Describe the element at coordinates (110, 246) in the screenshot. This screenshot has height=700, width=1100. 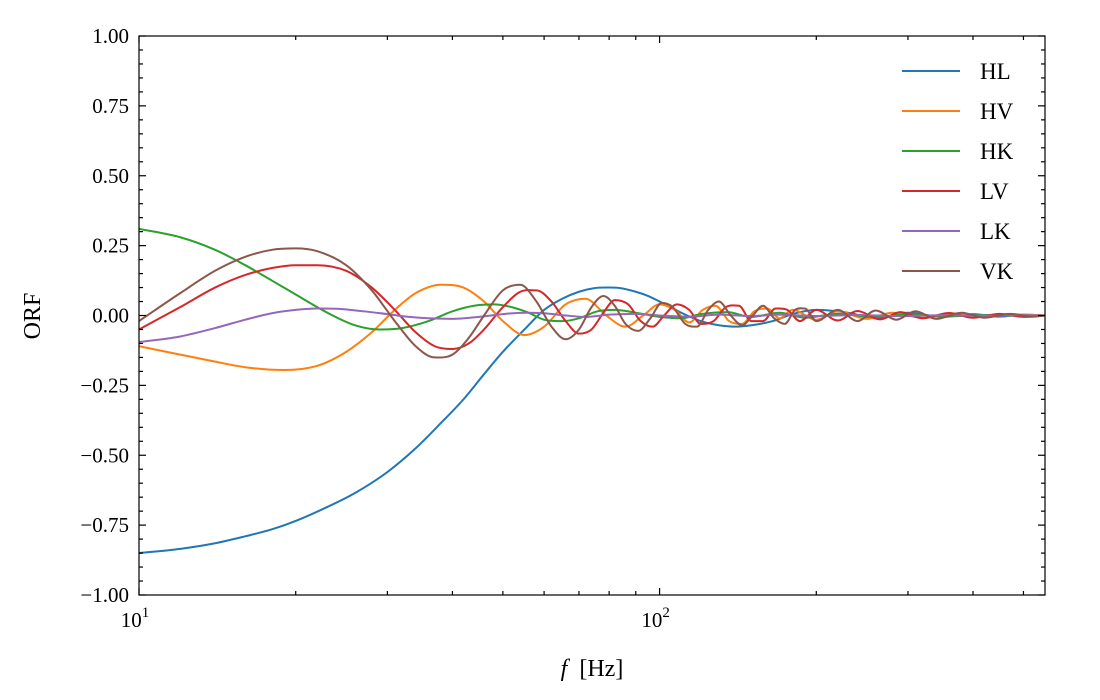
I see `y-tick-label: 0.25` at that location.